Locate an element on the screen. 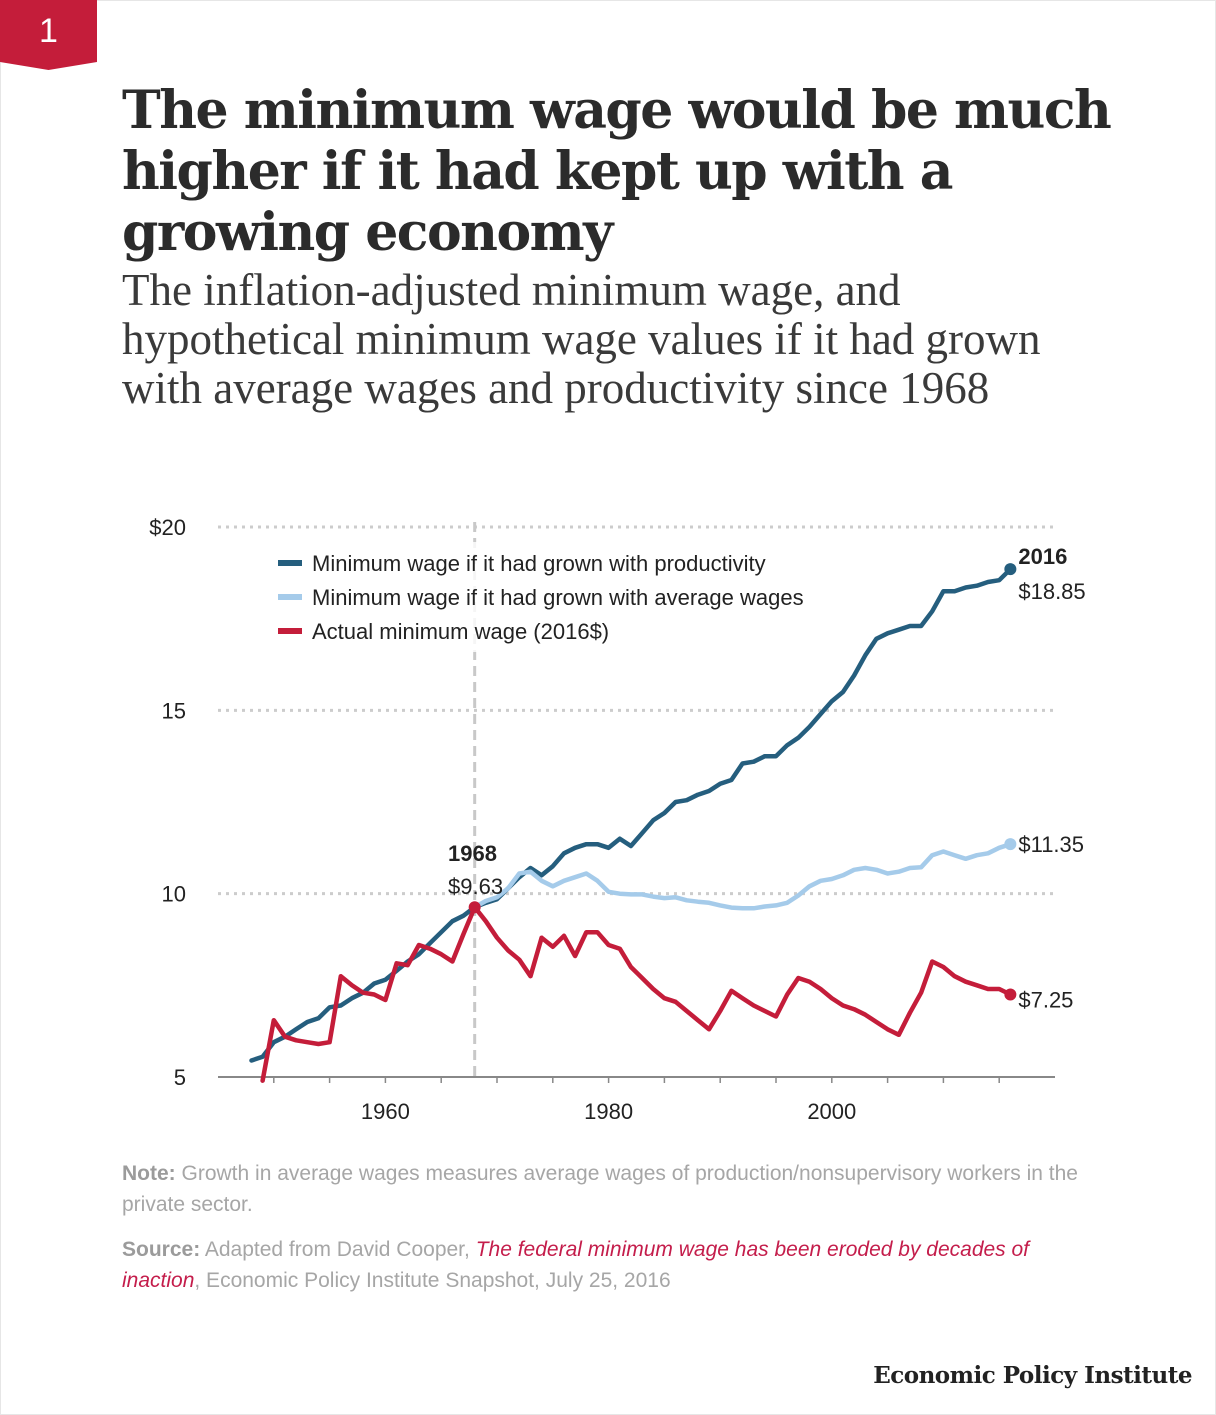 This screenshot has width=1216, height=1415. end-label-actual: $7.25 is located at coordinates (1045, 1000).